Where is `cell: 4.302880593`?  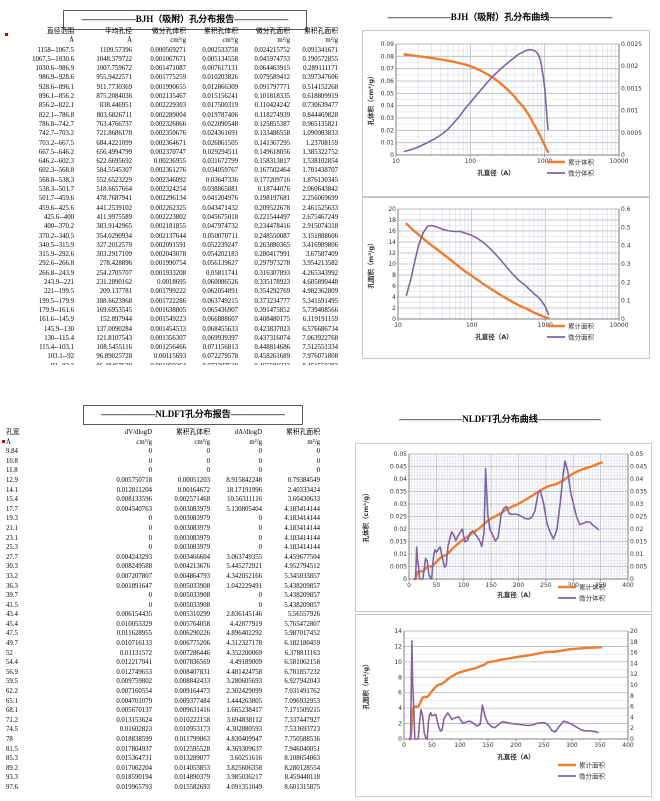 cell: 4.302880593 is located at coordinates (244, 730).